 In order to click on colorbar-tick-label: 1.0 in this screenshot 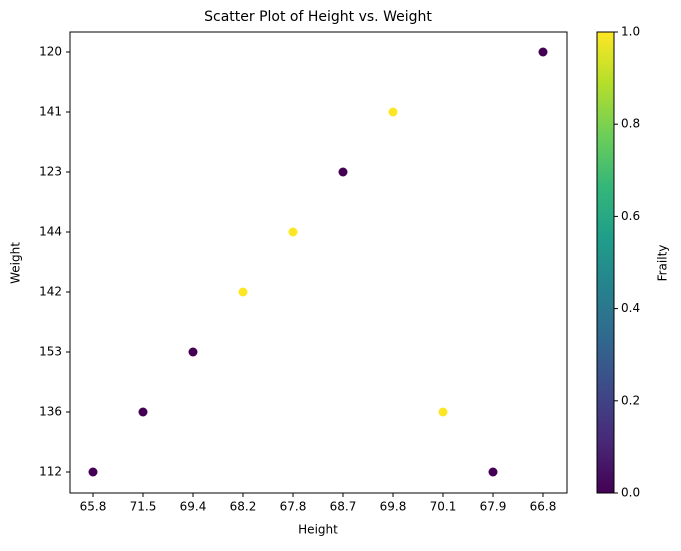, I will do `click(630, 32)`.